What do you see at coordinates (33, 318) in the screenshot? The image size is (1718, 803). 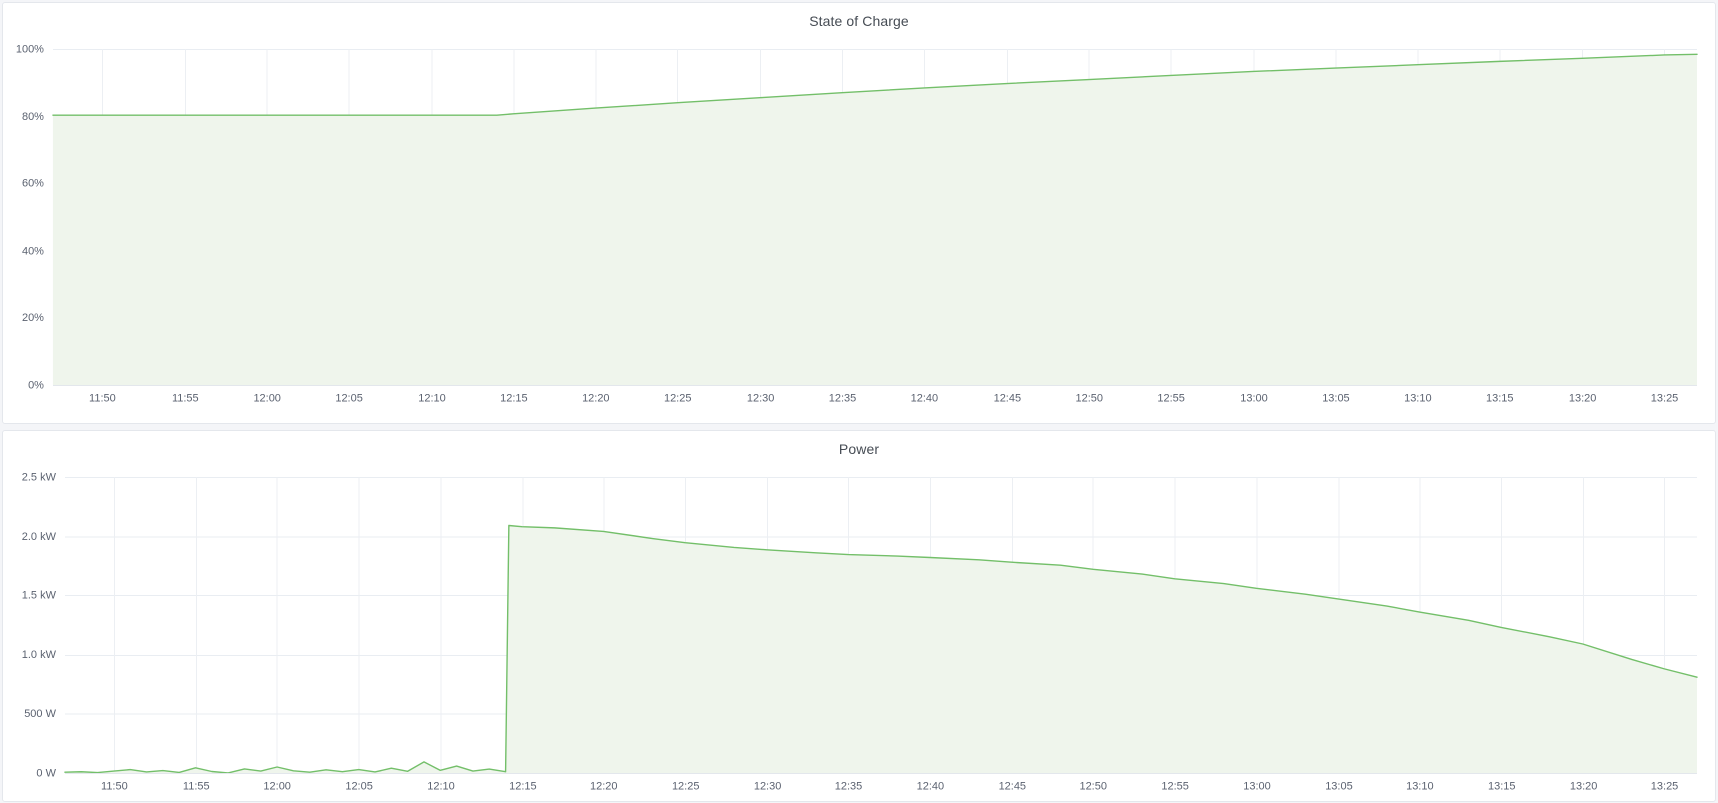 I see `y-axis-tick-label: 20%` at bounding box center [33, 318].